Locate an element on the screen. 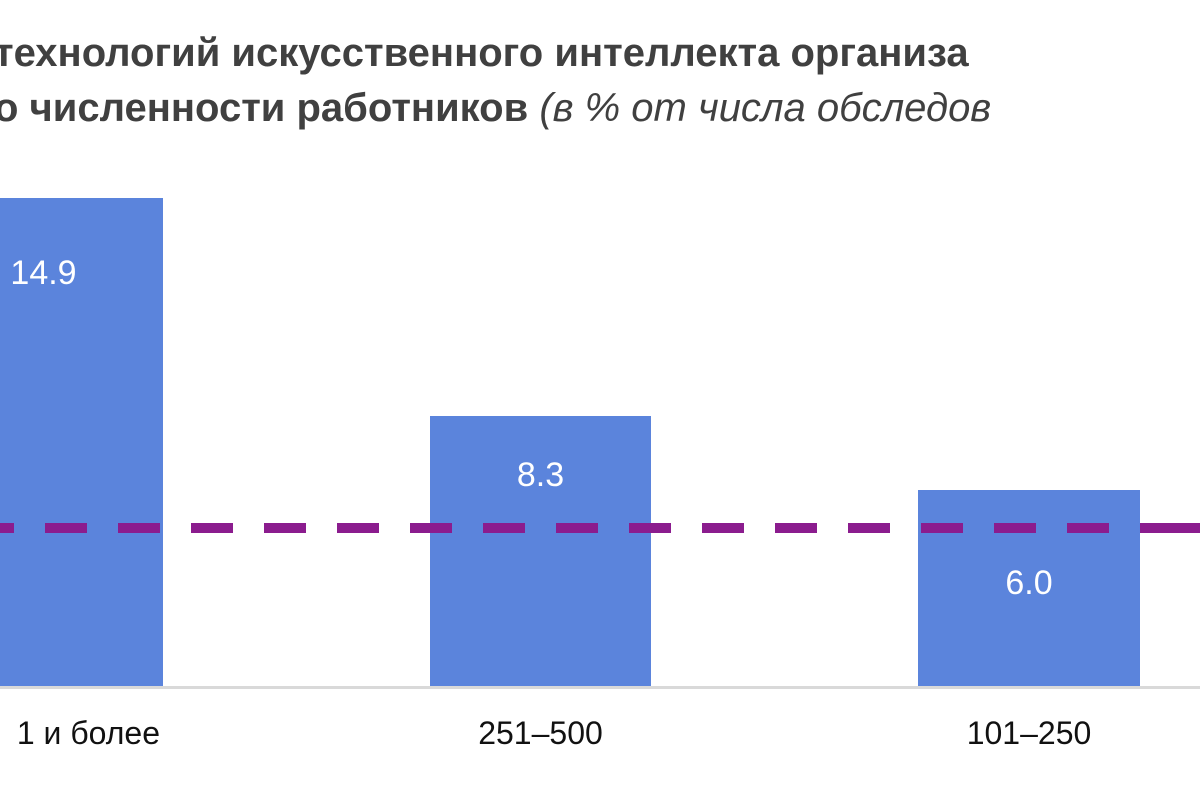  category-label-1: 1 и более is located at coordinates (88, 733).